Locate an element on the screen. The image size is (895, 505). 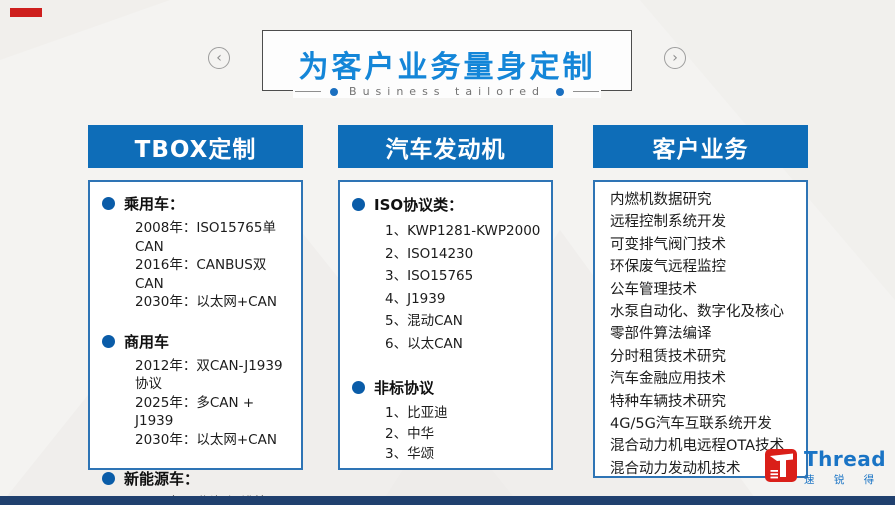
page-subtitle-row: Business tailored is located at coordinates (447, 91).